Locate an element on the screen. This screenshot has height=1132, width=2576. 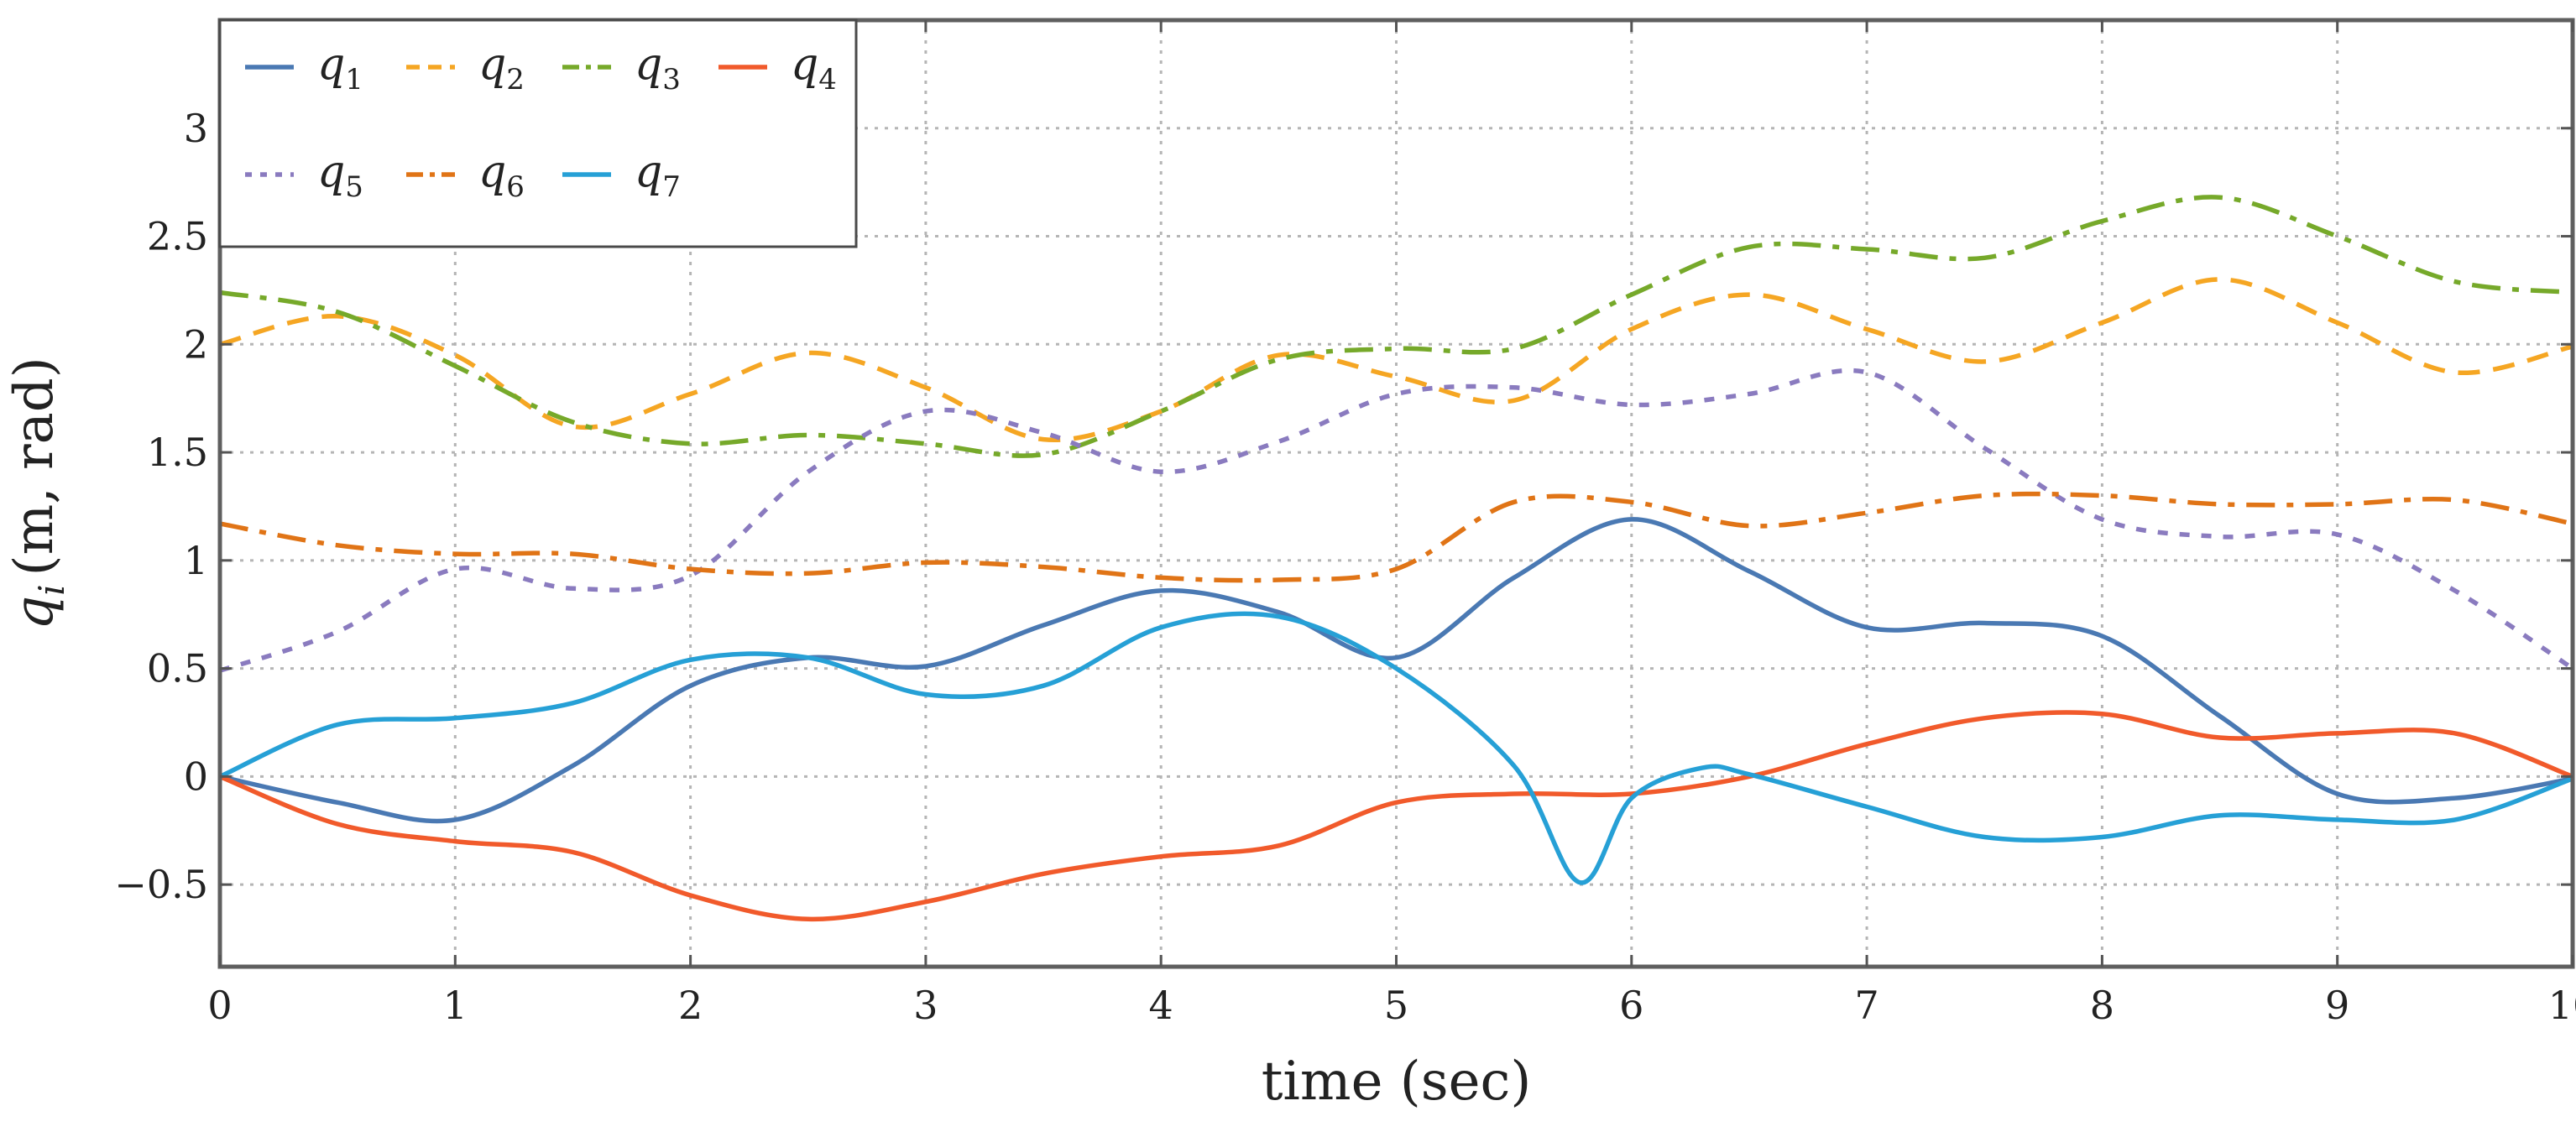
series-line-q6 is located at coordinates (1396, 537).